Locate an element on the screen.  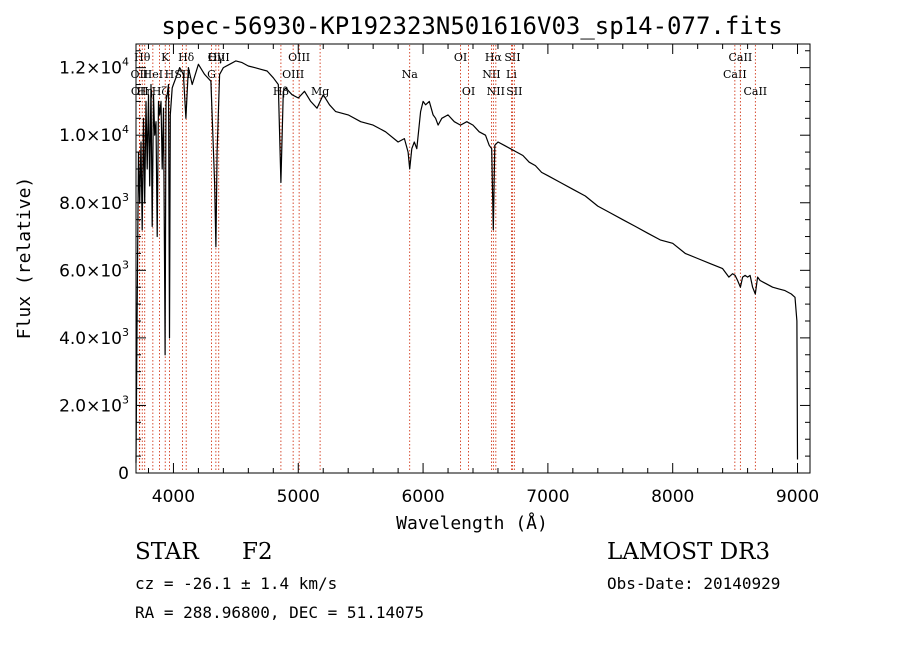
y-tick-label: 1.0×10⁴ is located at coordinates (94, 134).